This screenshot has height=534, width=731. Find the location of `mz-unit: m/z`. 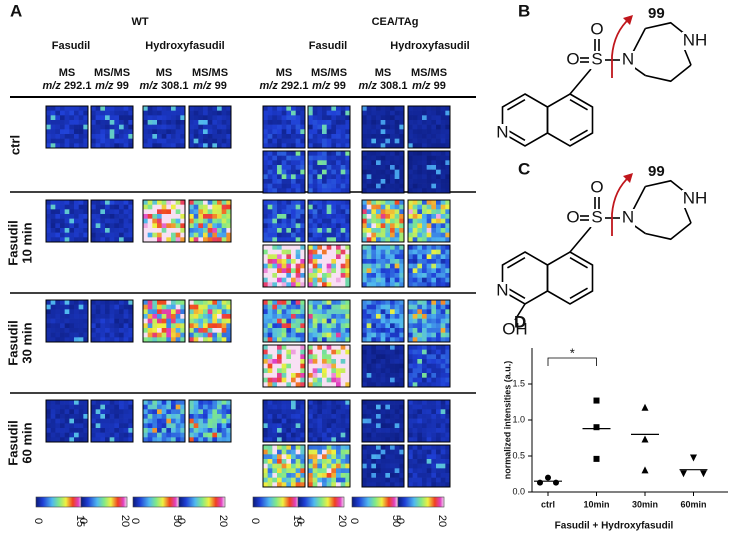

mz-unit: m/z is located at coordinates (421, 86).